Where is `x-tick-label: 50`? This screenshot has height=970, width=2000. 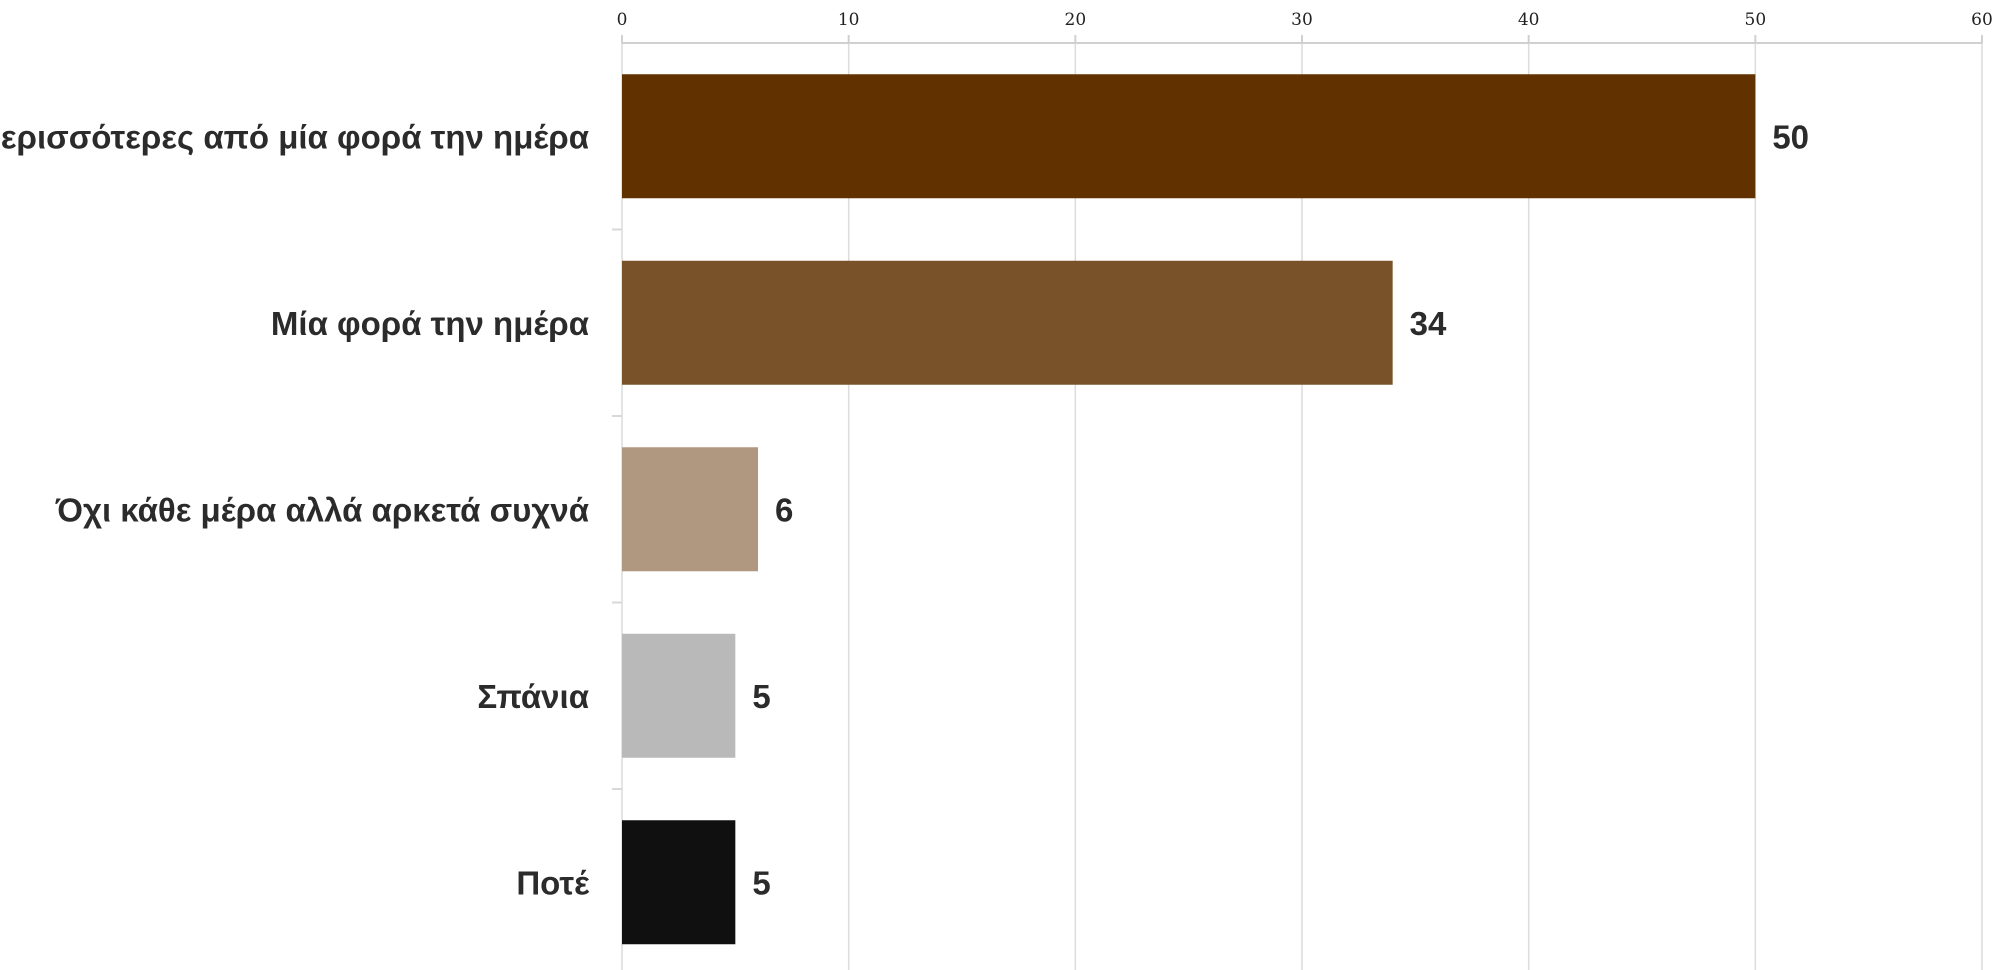 x-tick-label: 50 is located at coordinates (1756, 20).